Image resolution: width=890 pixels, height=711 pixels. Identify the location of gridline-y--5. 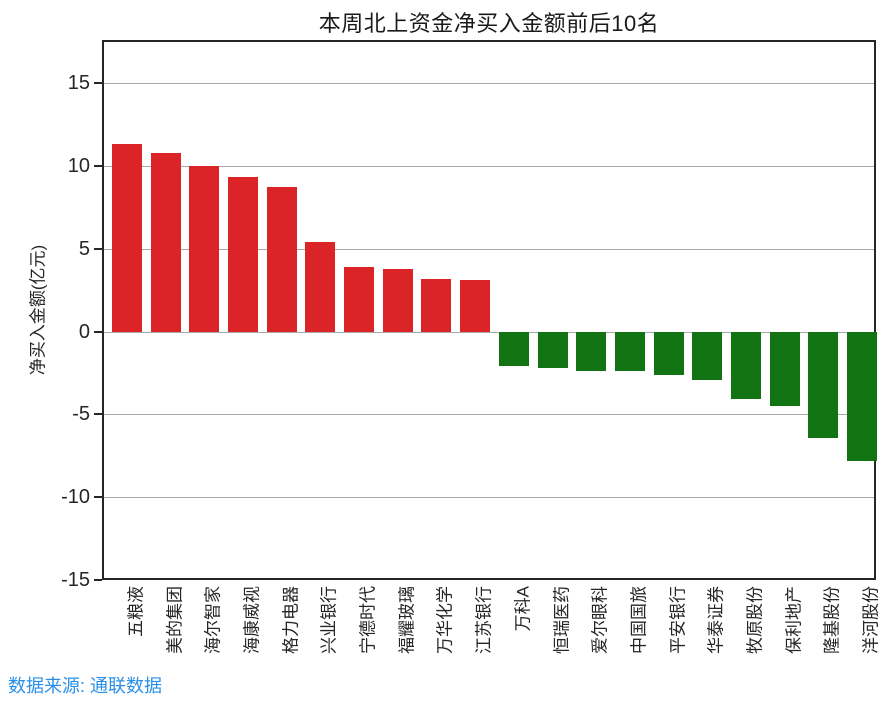
(489, 415).